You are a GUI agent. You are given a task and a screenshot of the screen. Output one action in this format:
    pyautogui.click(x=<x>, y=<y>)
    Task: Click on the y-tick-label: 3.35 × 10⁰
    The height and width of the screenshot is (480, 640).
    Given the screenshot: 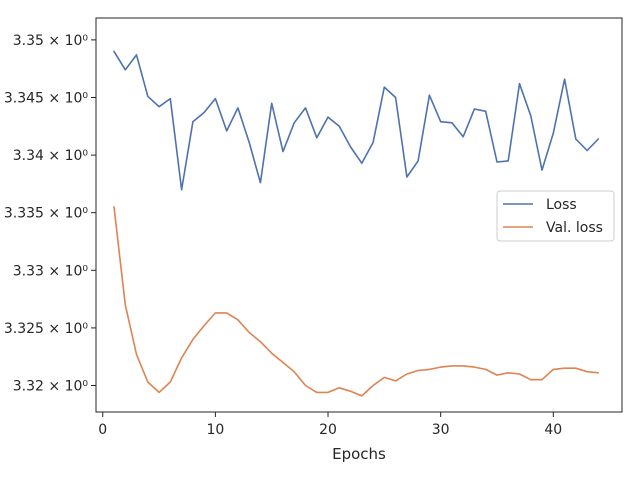 What is the action you would take?
    pyautogui.click(x=51, y=41)
    